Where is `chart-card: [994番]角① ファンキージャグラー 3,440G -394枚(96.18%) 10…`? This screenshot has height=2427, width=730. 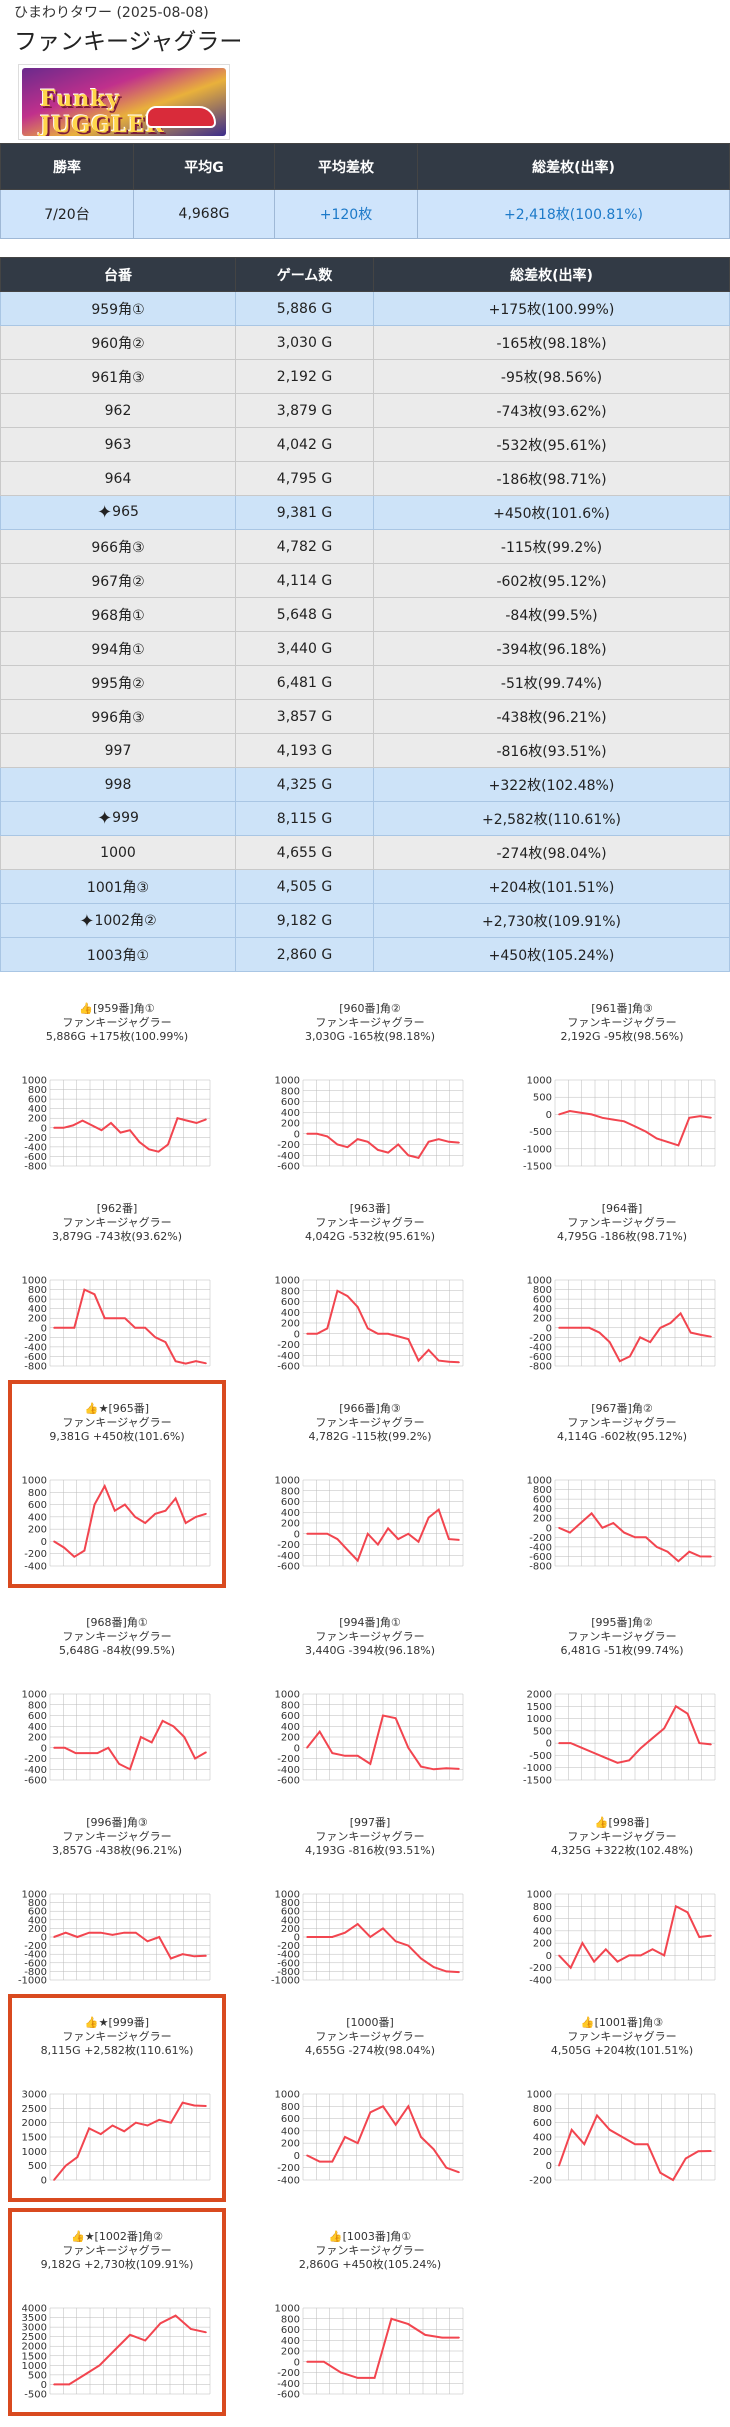
chart-card: [994番]角① ファンキージャグラー 3,440G -394枚(96.18%) 10… is located at coordinates (370, 1698).